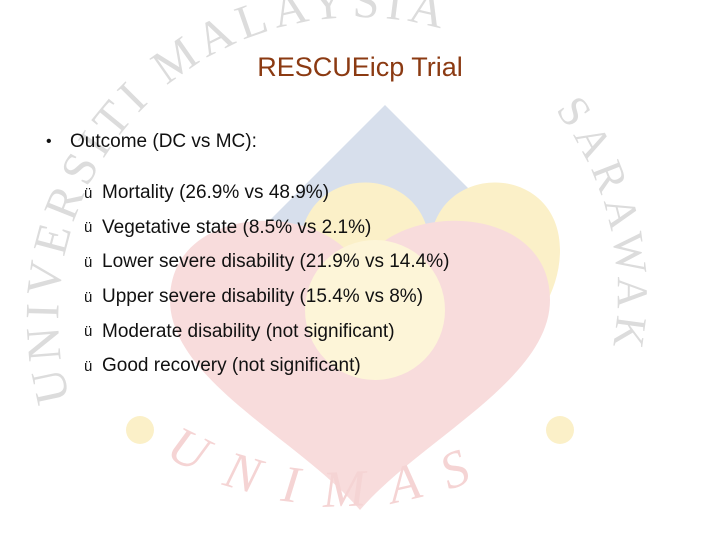  I want to click on check-item-vegetative-state: ü Vegetative state (8.5% vs 2.1%), so click(266, 228).